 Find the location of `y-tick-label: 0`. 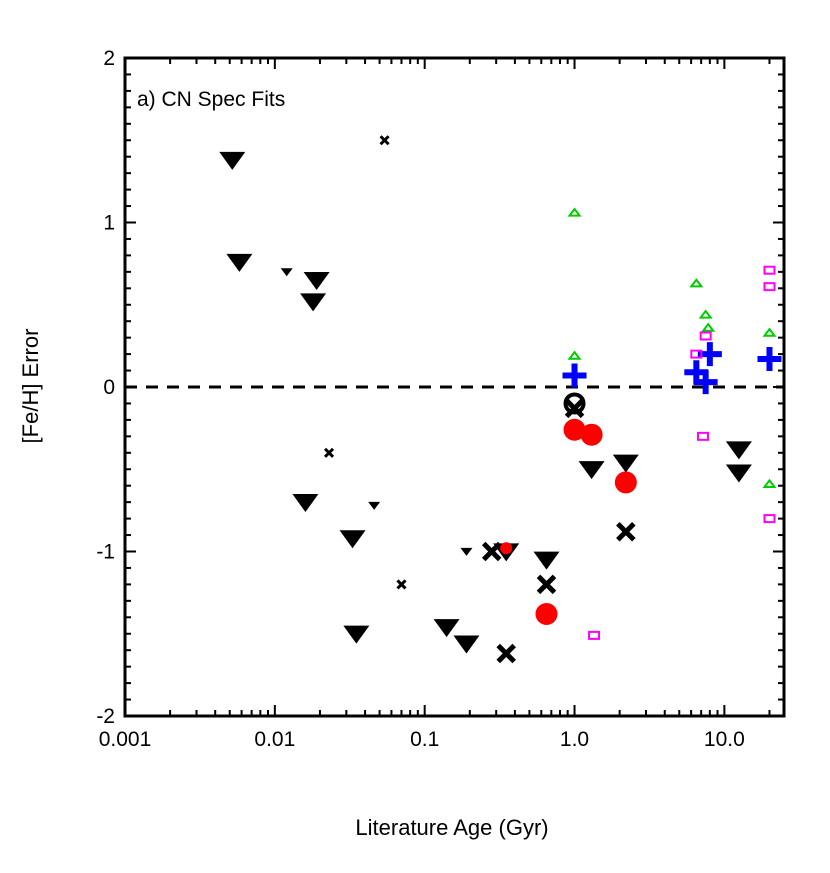

y-tick-label: 0 is located at coordinates (109, 387).